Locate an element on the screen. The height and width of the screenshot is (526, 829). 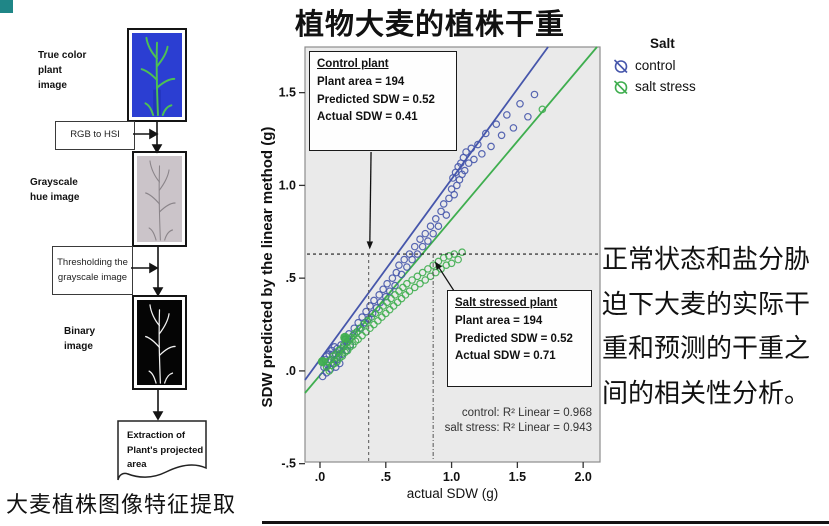
r2-salt-text: salt stress: R² Linear = 0.943 is located at coordinates (518, 427).